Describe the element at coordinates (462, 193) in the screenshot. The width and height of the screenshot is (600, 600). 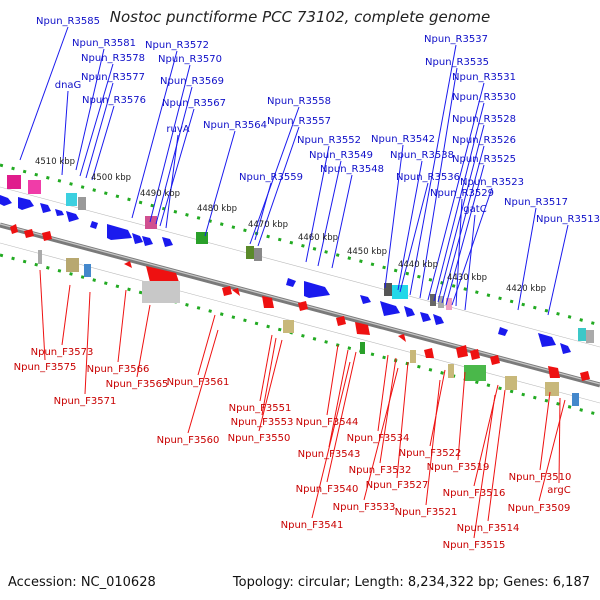
I see `forward-gene-label: Npun_R3529` at that location.